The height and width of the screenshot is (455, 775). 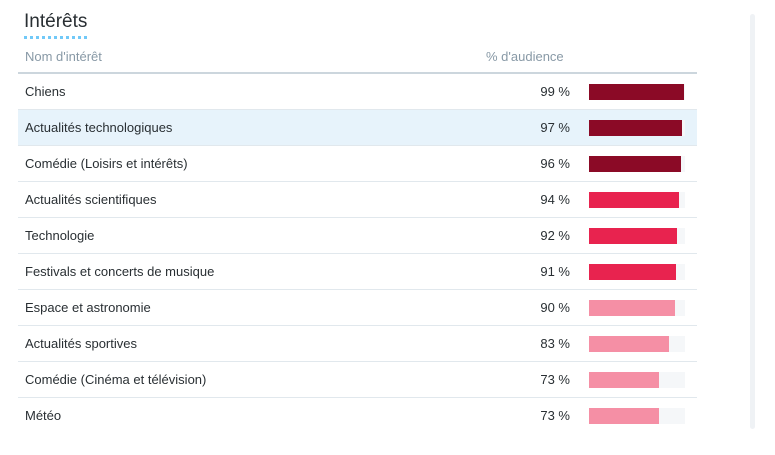 What do you see at coordinates (585, 127) in the screenshot?
I see `row-audience-cell: 97 %` at bounding box center [585, 127].